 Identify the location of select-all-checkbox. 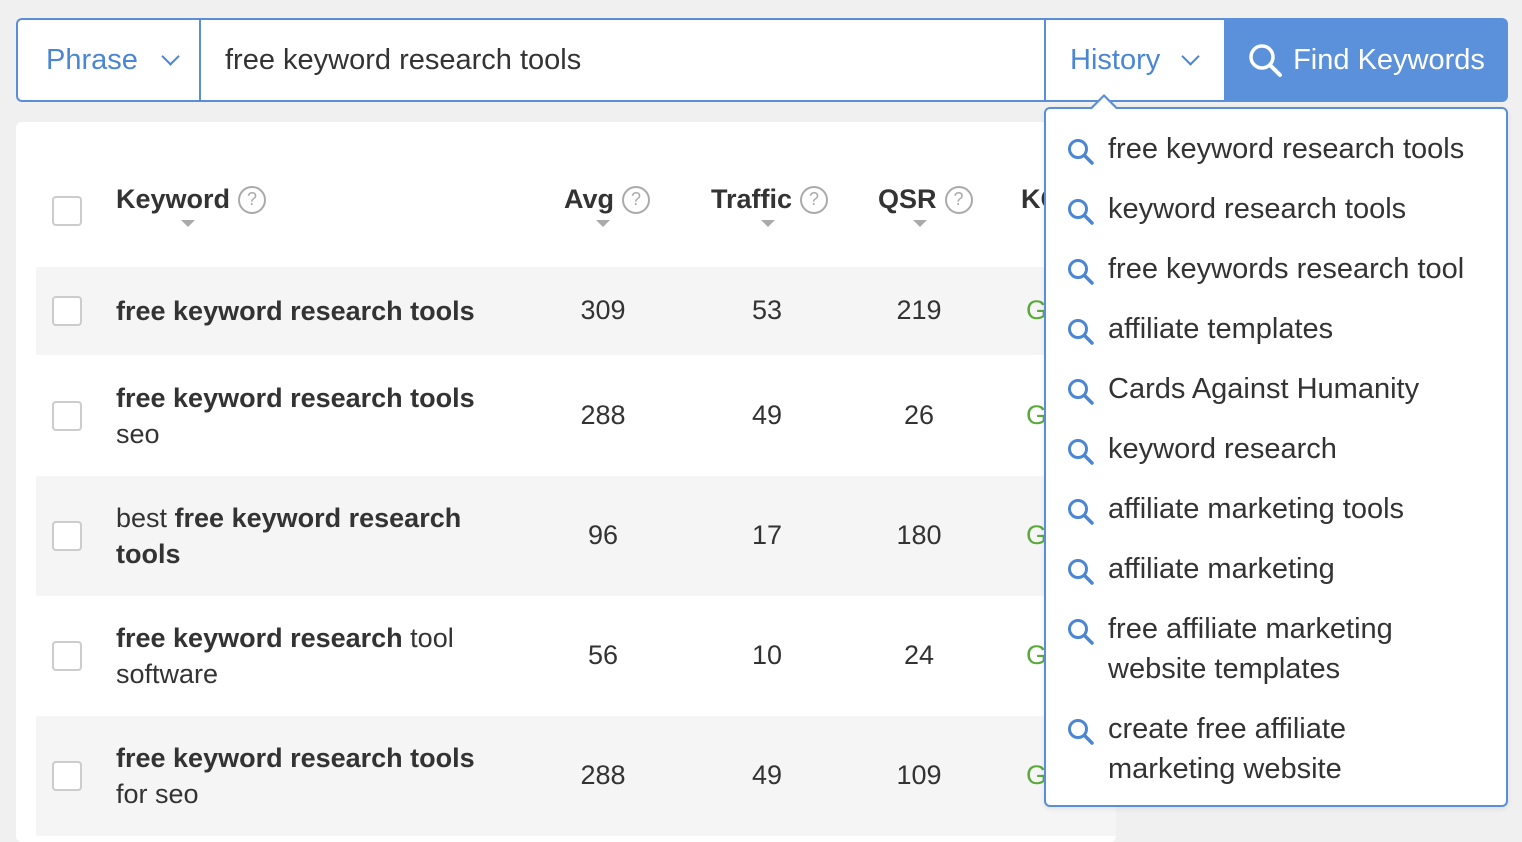
(67, 211).